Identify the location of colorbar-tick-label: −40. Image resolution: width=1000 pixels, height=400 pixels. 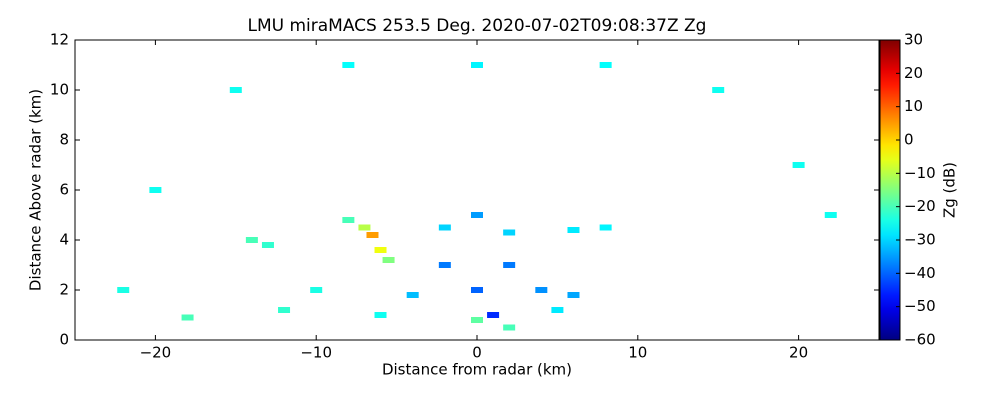
(920, 273).